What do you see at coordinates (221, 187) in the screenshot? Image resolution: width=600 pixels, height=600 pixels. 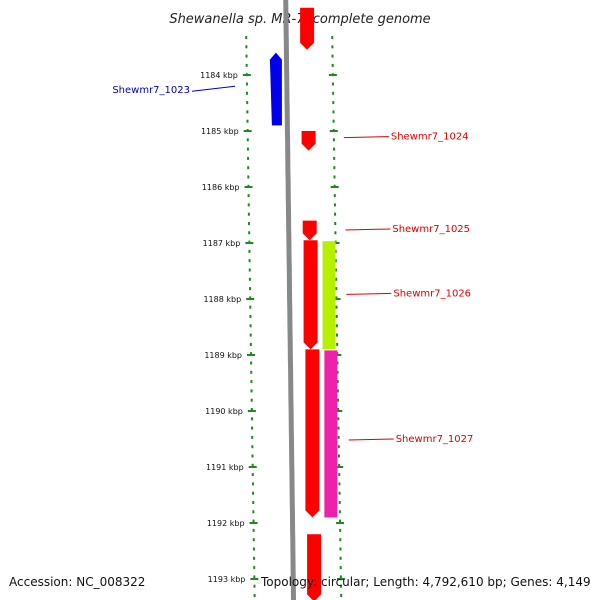 I see `scale-tick-label: 1186 kbp` at bounding box center [221, 187].